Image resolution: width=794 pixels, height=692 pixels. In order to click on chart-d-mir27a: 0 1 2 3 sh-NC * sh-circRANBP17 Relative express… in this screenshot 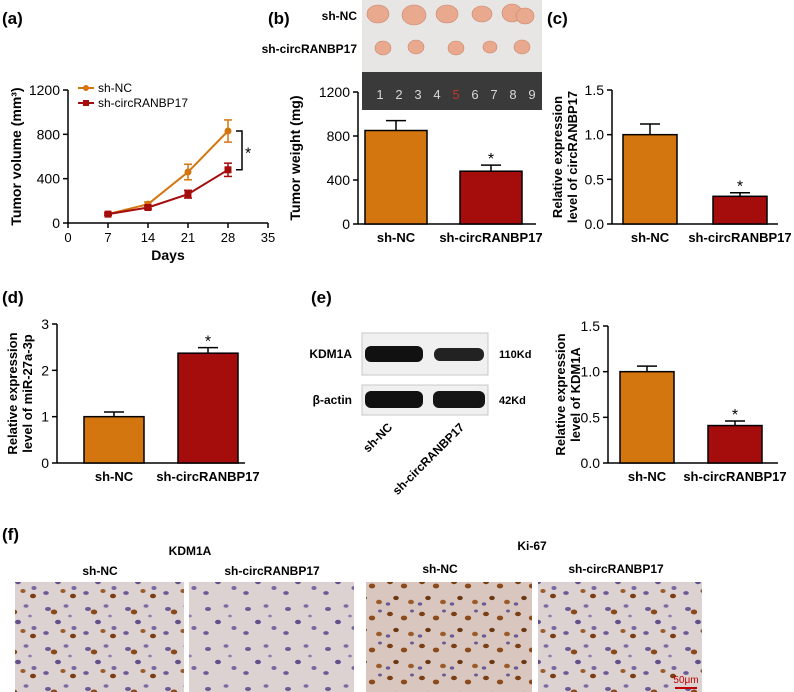, I will do `click(132, 400)`.